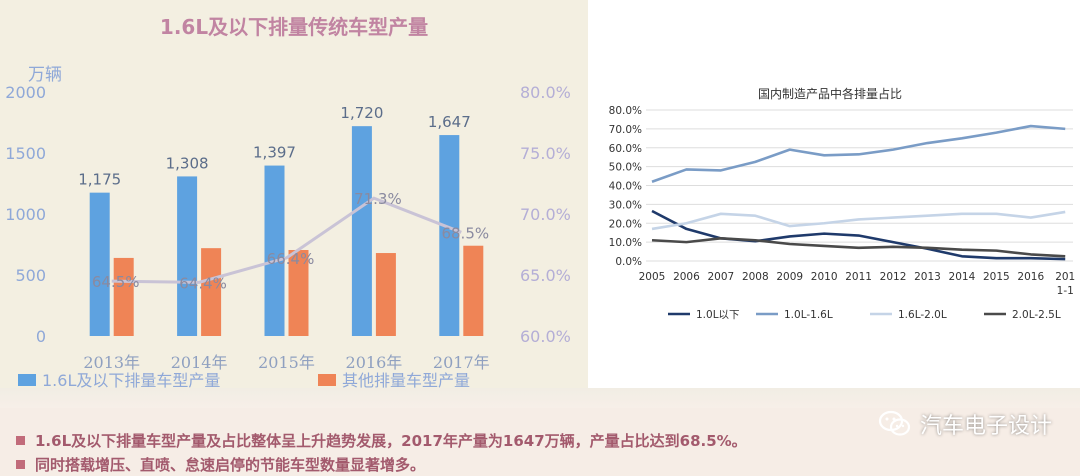 The image size is (1080, 476). What do you see at coordinates (30, 275) in the screenshot?
I see `y-left-tick-label: 500` at bounding box center [30, 275].